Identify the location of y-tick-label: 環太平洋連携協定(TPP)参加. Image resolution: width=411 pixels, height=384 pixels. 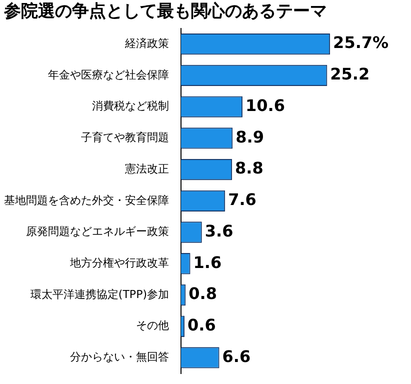
(99, 294).